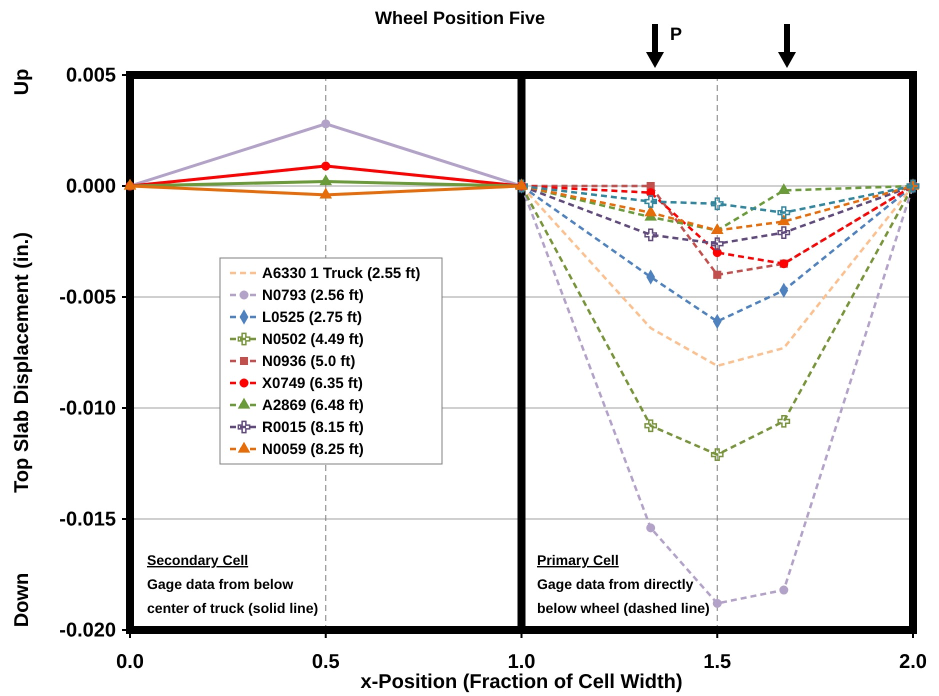  What do you see at coordinates (313, 295) in the screenshot?
I see `legend-label: N0793 (2.56 ft)` at bounding box center [313, 295].